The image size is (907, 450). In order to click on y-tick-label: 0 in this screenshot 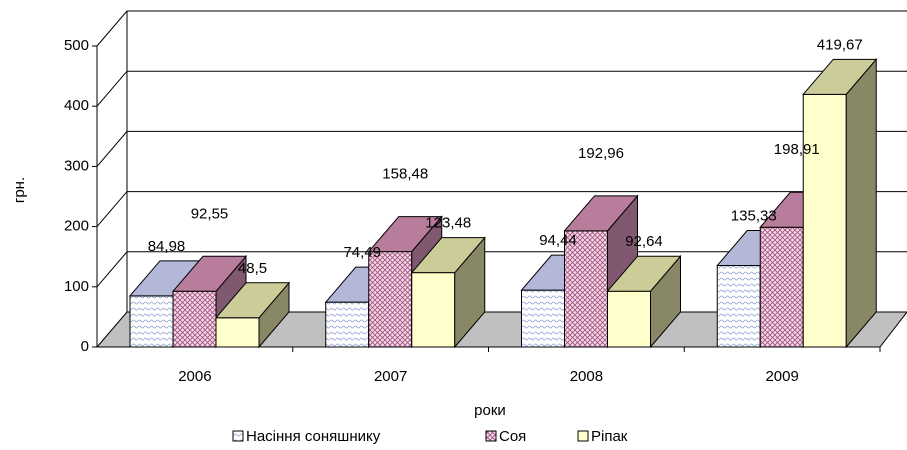, I will do `click(85, 346)`.